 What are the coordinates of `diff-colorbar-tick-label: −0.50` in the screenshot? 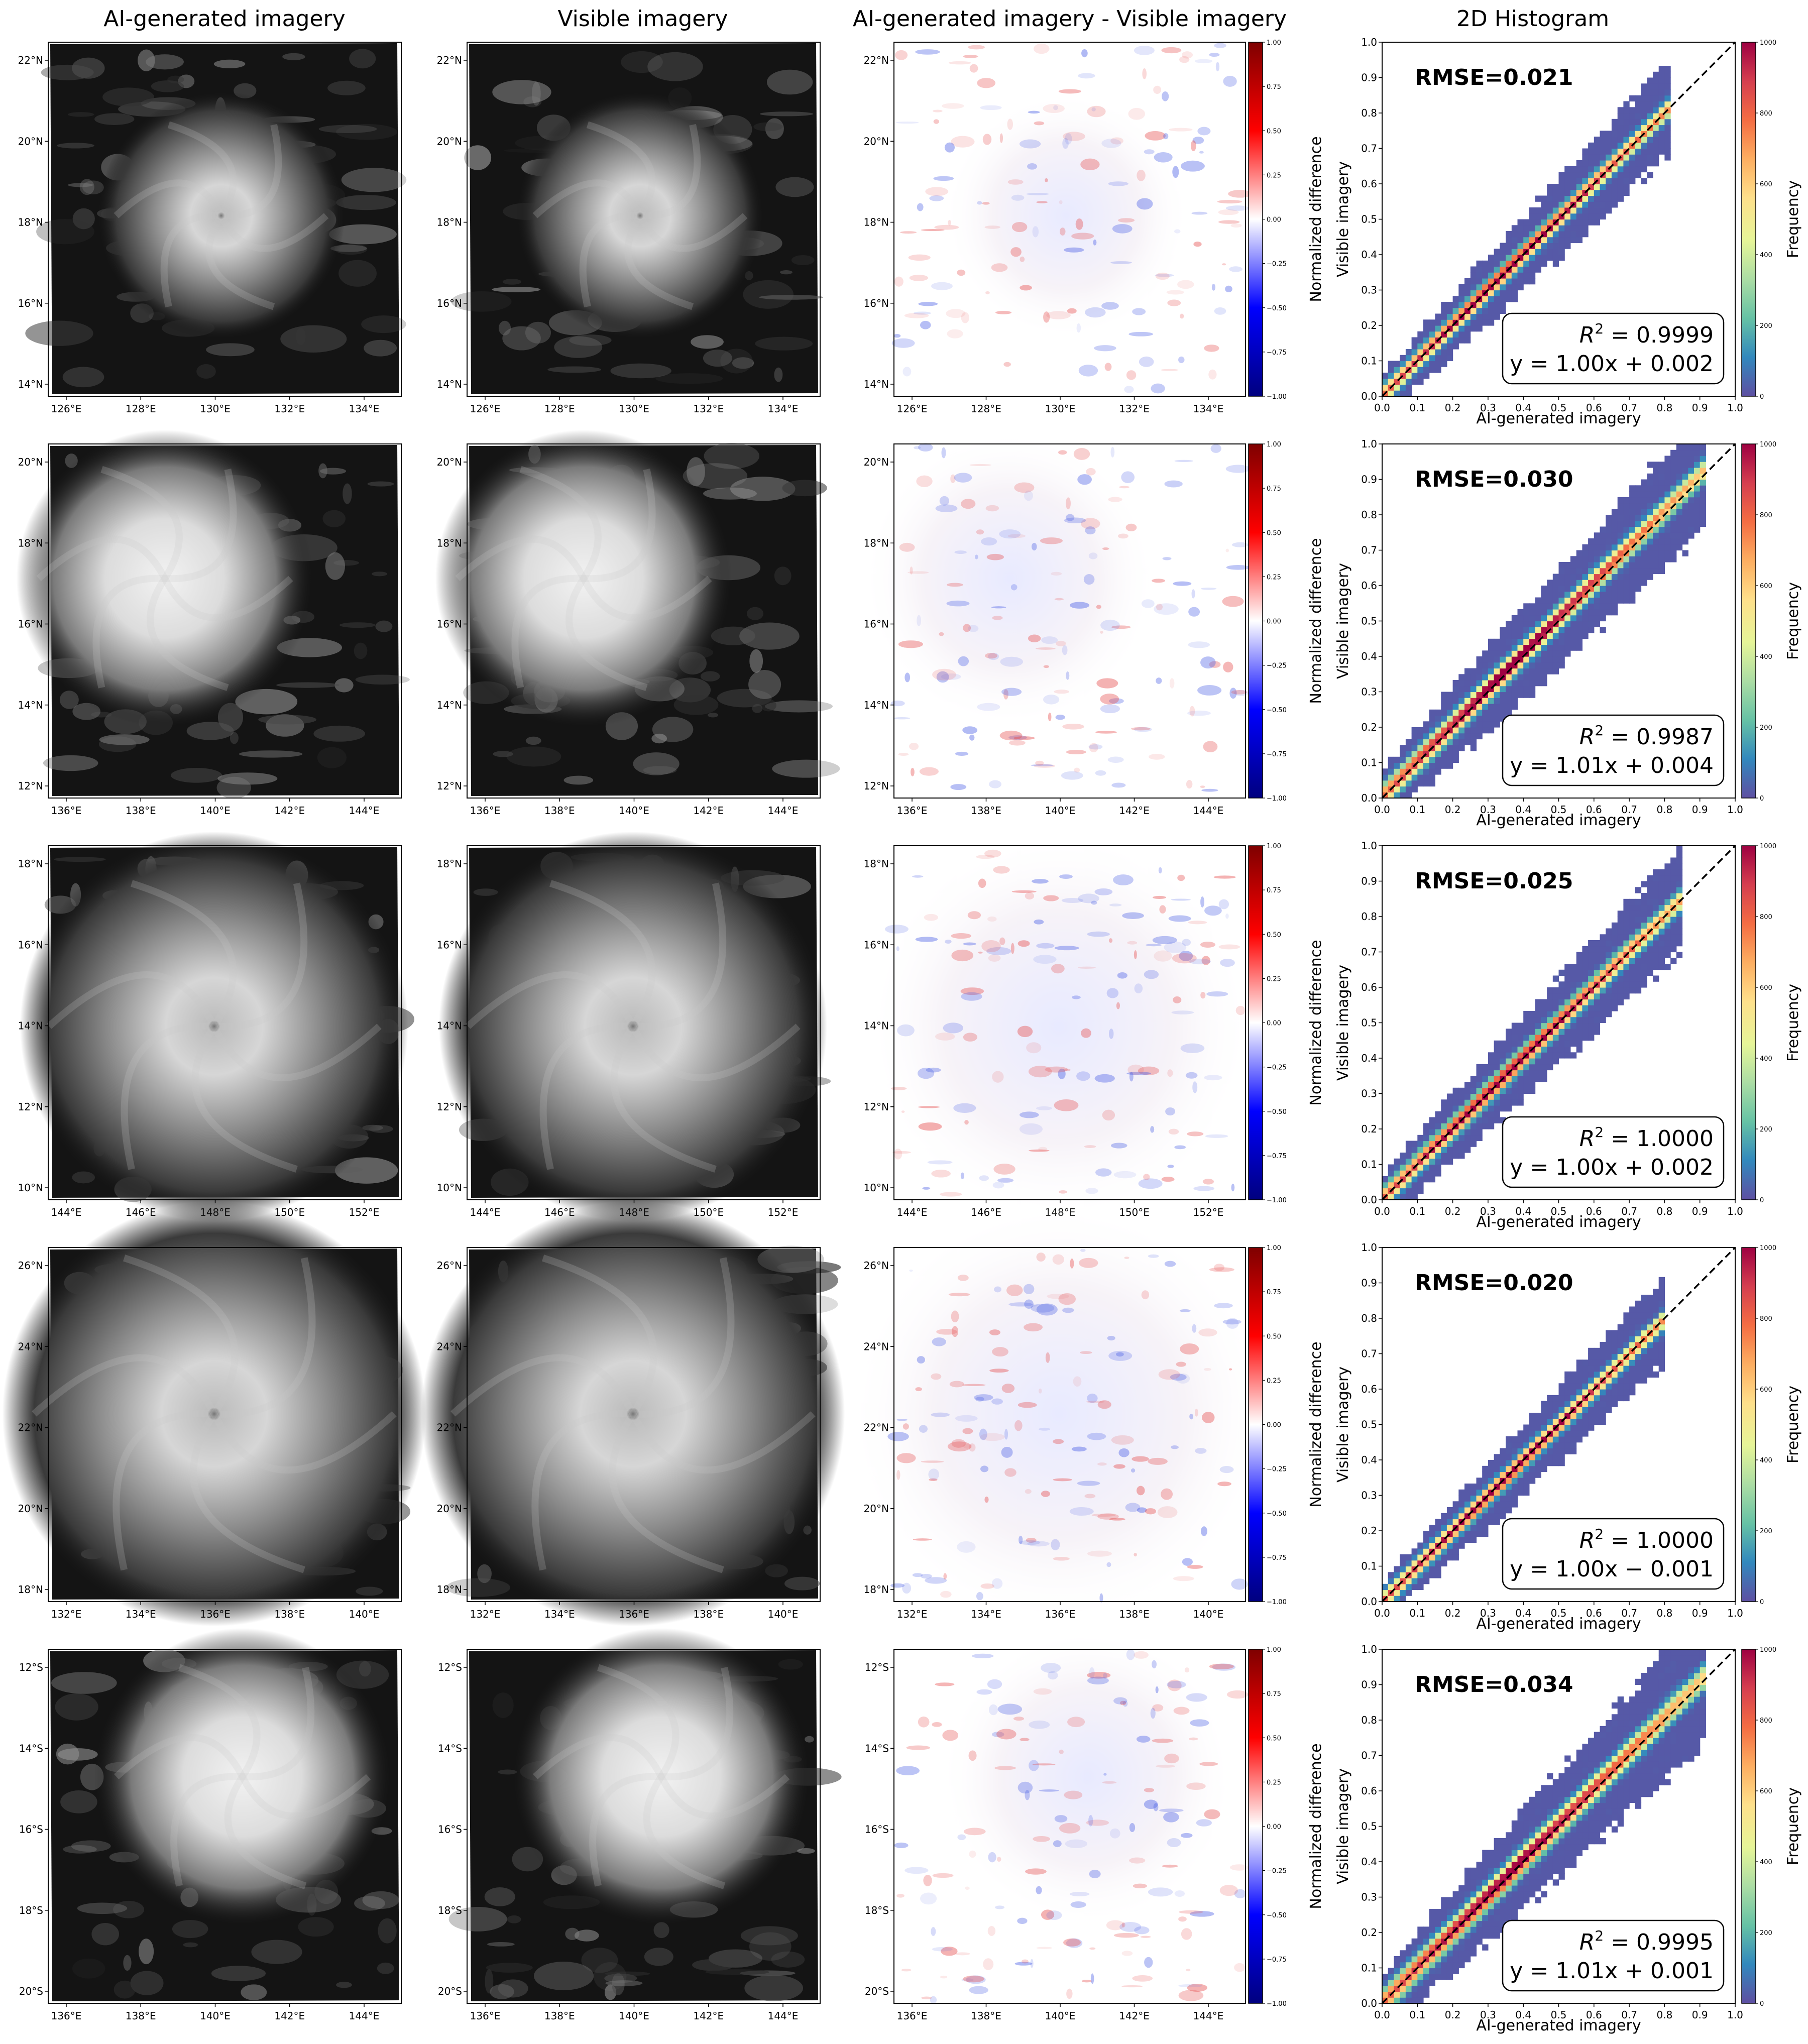 It's located at (1277, 1112).